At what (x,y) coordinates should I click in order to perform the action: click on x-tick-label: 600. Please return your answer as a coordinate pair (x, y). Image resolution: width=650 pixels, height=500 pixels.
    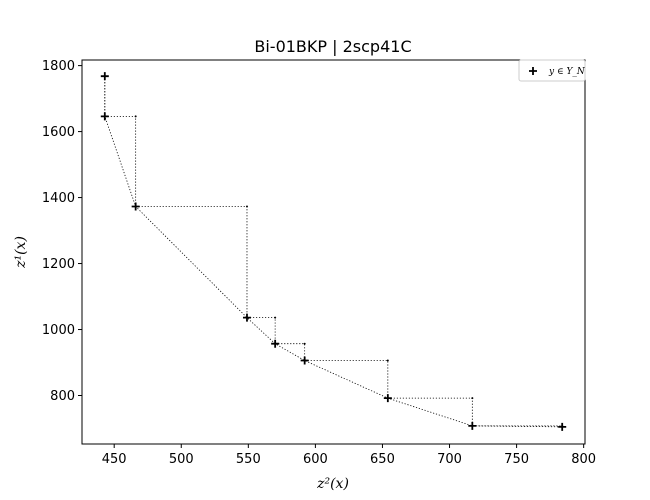
    Looking at the image, I should click on (315, 459).